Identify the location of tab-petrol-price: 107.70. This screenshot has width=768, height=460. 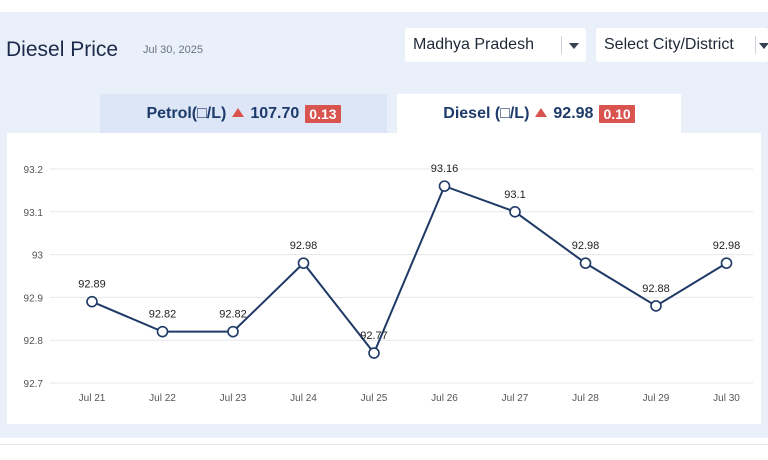
(275, 113).